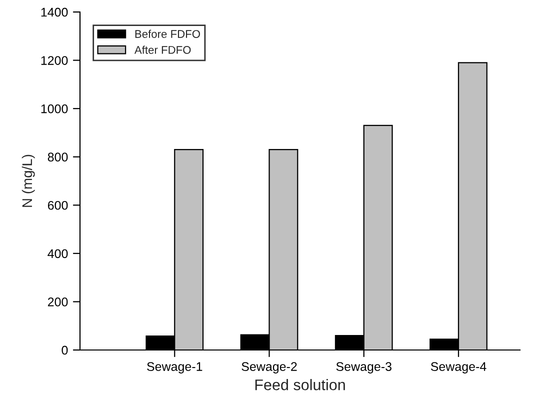 This screenshot has height=406, width=552. What do you see at coordinates (167, 34) in the screenshot?
I see `legend-label: Before FDFO` at bounding box center [167, 34].